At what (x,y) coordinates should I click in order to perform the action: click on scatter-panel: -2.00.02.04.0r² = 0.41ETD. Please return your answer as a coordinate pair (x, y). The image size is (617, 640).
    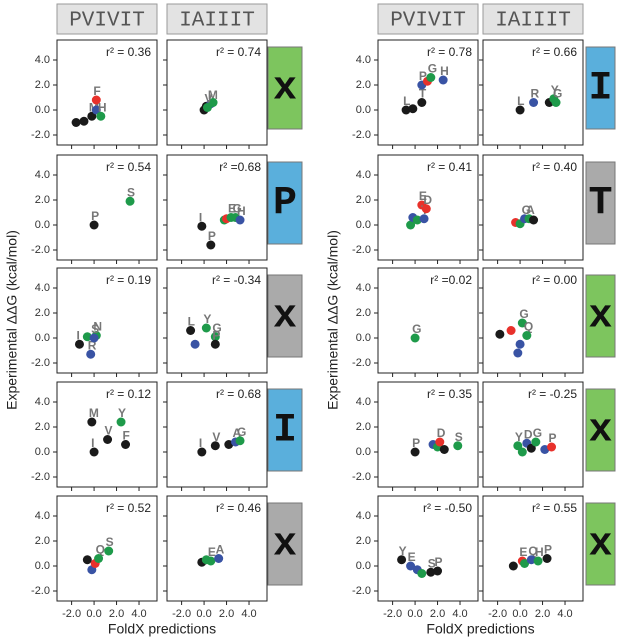
    Looking at the image, I should click on (415, 209).